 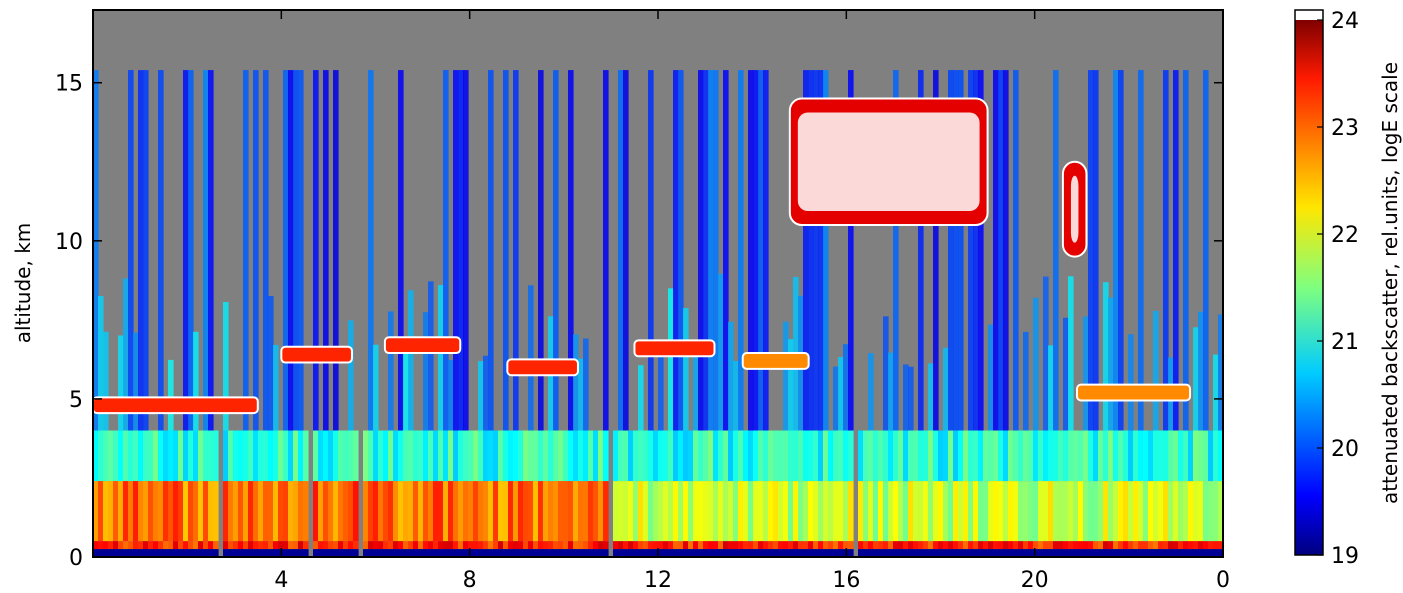 What do you see at coordinates (1309, 287) in the screenshot?
I see `colorbar-gradient` at bounding box center [1309, 287].